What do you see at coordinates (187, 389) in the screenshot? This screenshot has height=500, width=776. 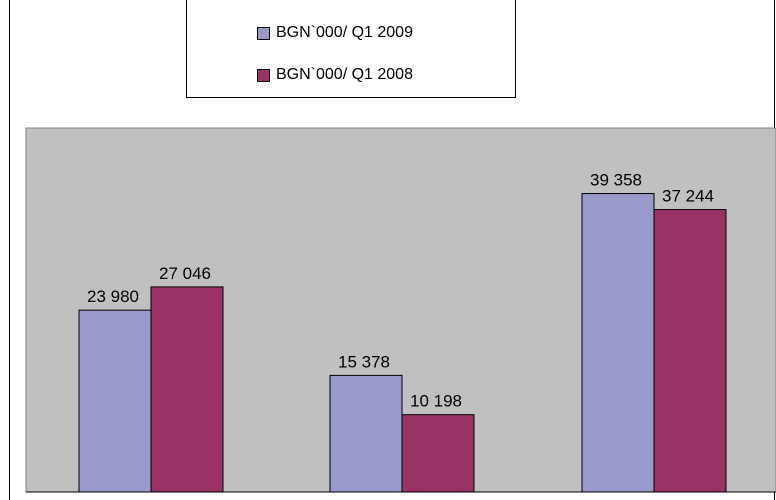 I see `bar-series2-group1` at bounding box center [187, 389].